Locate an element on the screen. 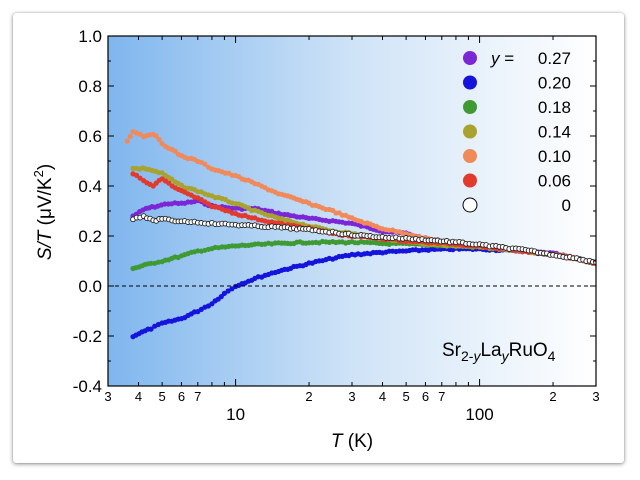 This screenshot has height=480, width=640. y-tick-label: 0.2 is located at coordinates (90, 236).